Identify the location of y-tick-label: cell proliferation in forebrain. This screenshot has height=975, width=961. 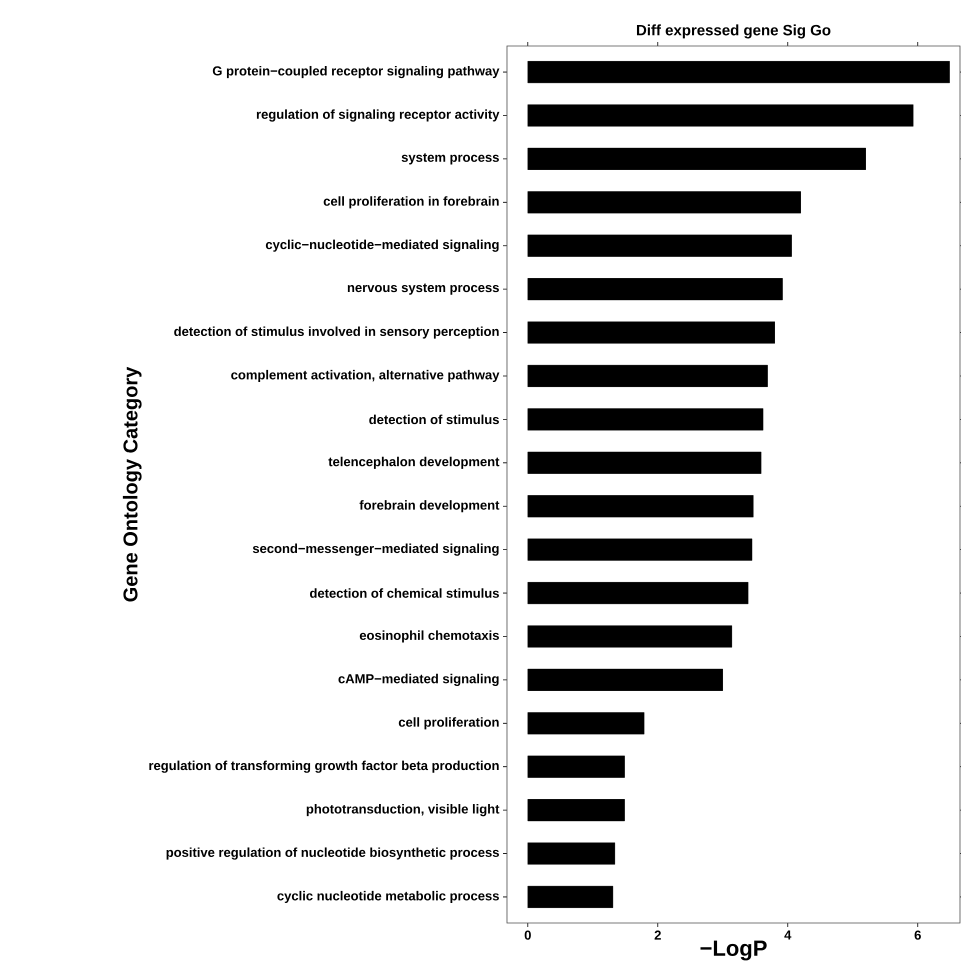
(411, 202).